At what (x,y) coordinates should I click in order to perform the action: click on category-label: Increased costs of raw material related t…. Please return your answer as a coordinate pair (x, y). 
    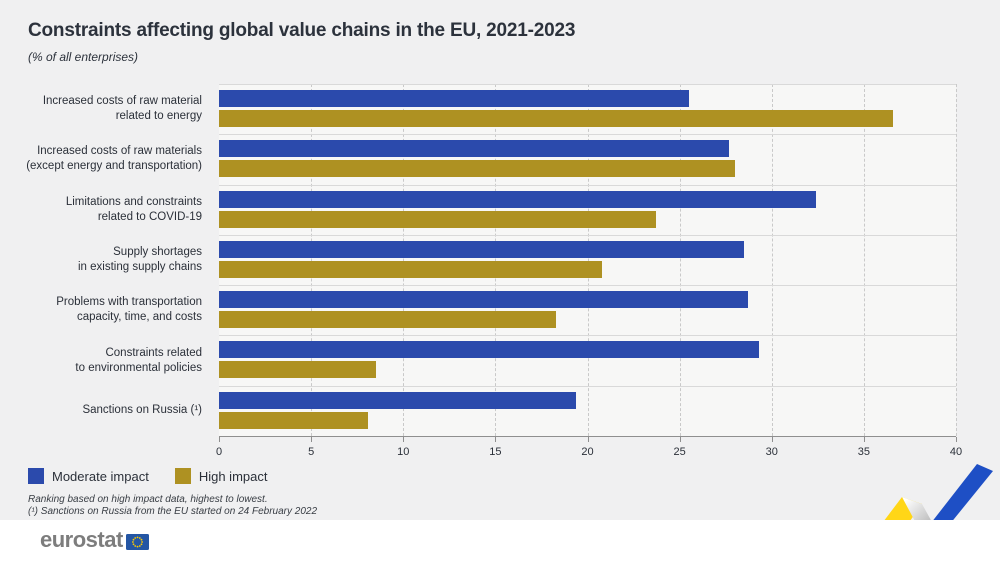
    Looking at the image, I should click on (122, 109).